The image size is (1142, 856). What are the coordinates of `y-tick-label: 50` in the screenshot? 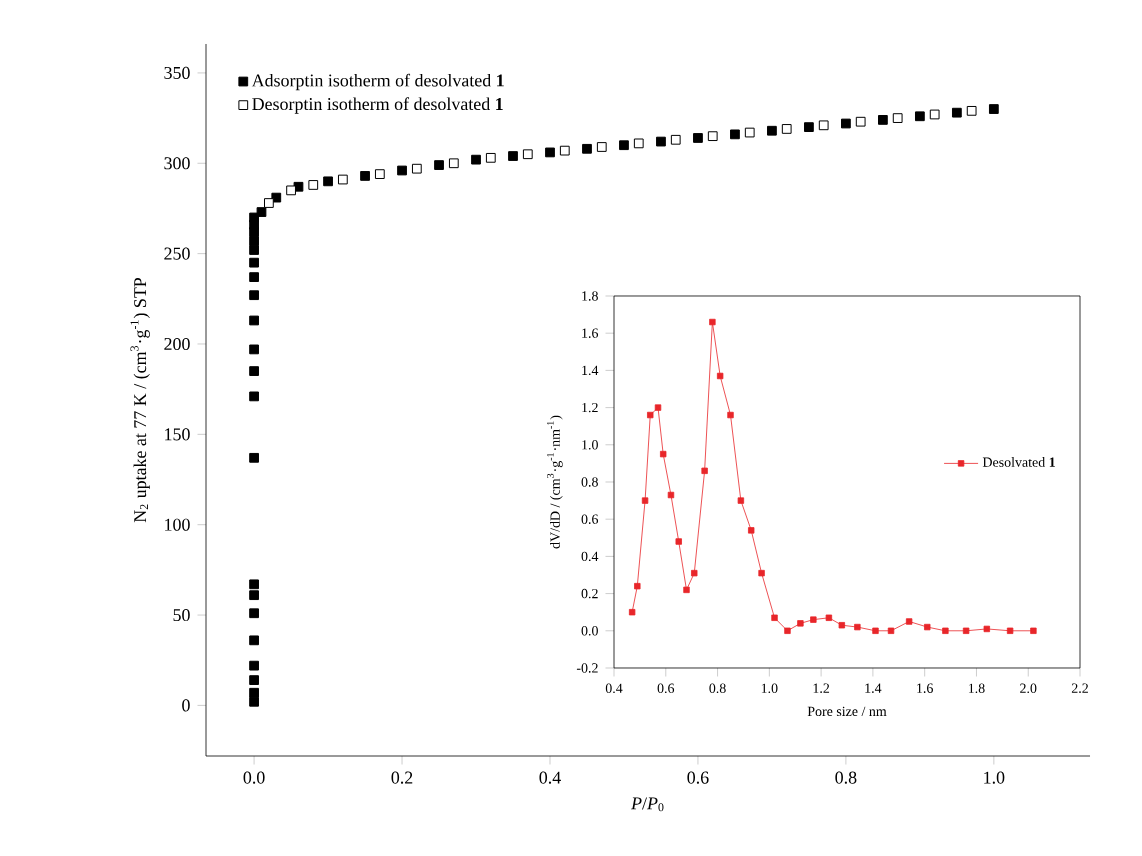 It's located at (181, 615).